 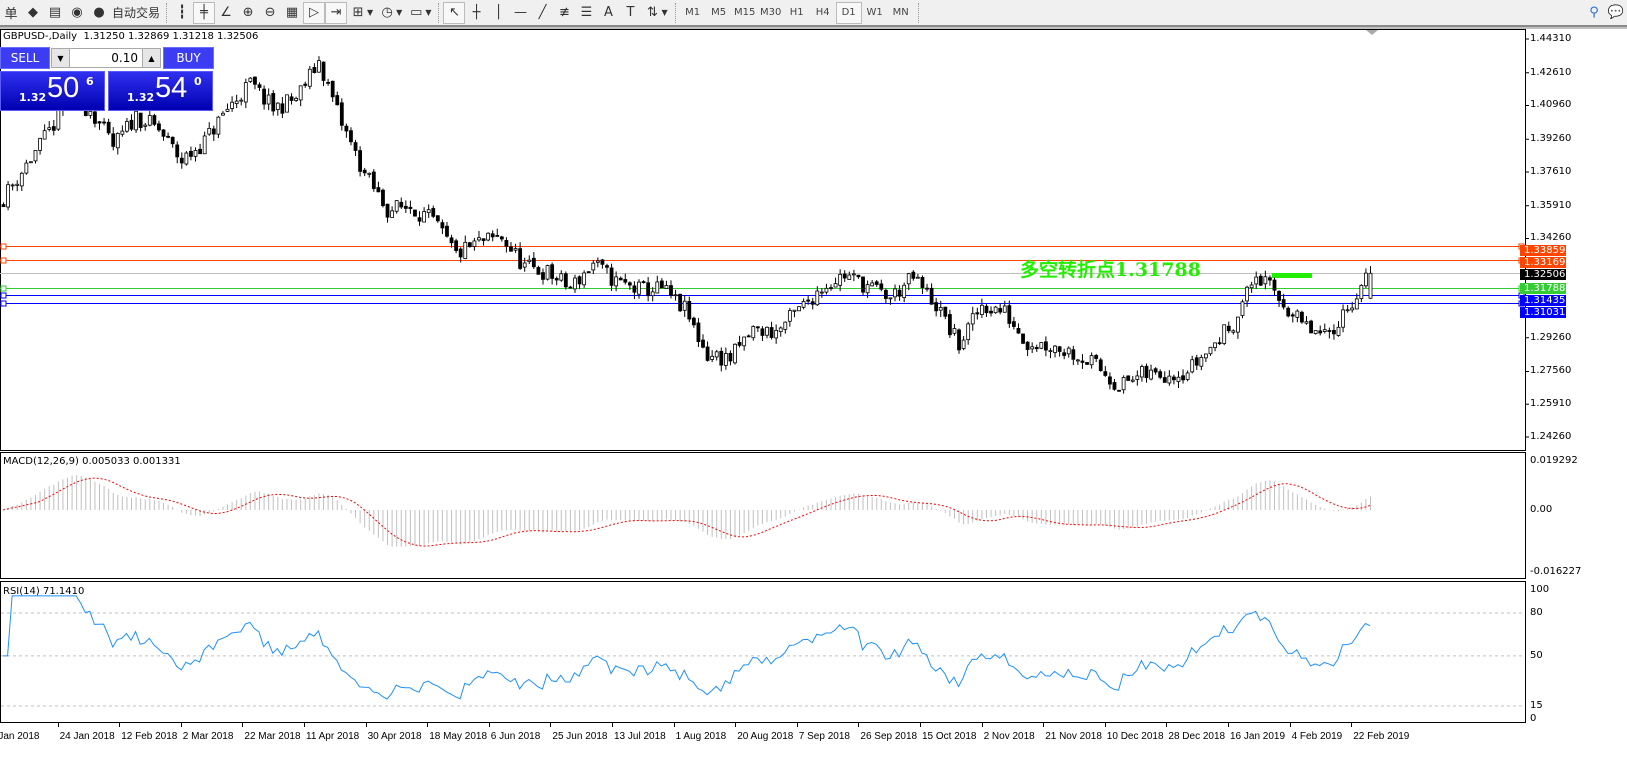 What do you see at coordinates (182, 12) in the screenshot?
I see `bar-chart-icon: ┇` at bounding box center [182, 12].